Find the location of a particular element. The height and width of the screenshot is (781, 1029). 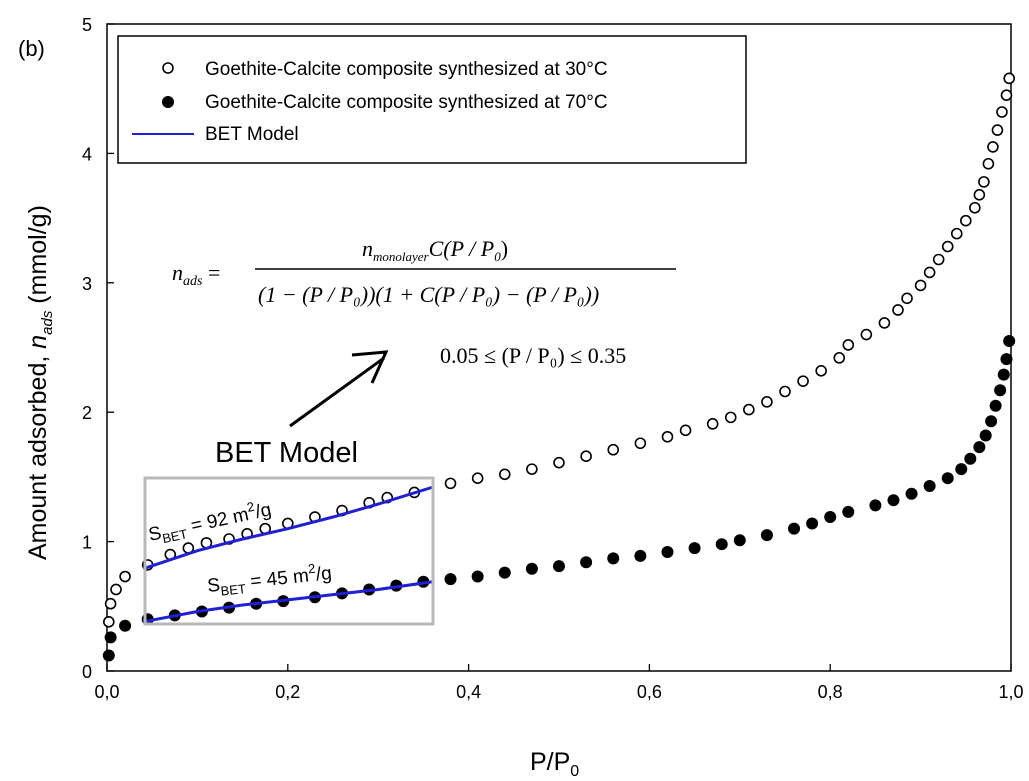

x-axis-title-main: P/P is located at coordinates (550, 762).